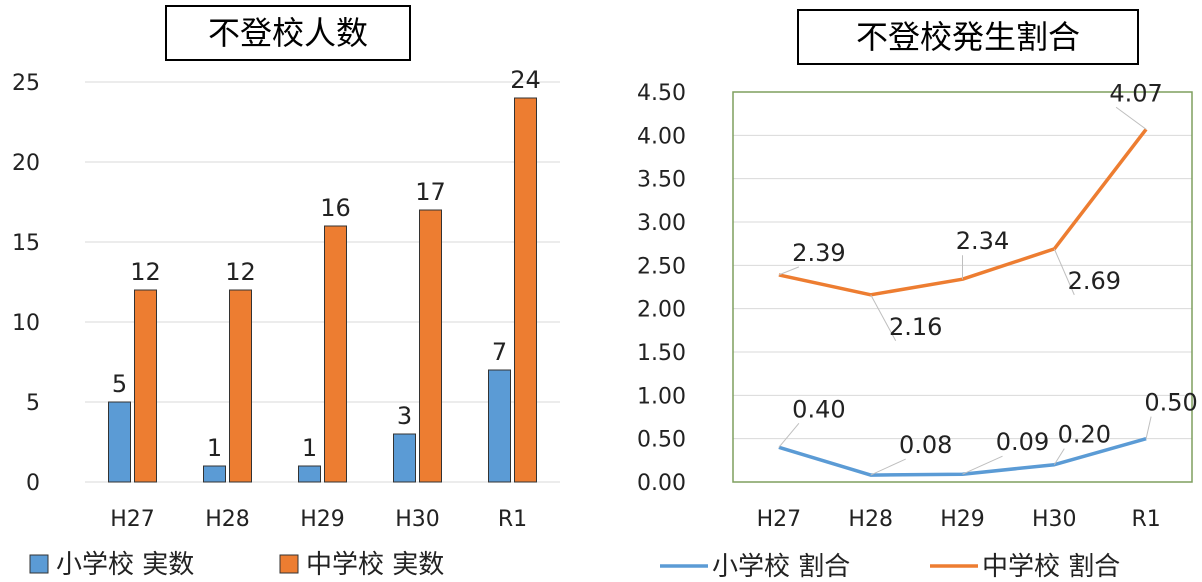 This screenshot has width=1202, height=582. I want to click on line-x-tick-label: H28, so click(870, 519).